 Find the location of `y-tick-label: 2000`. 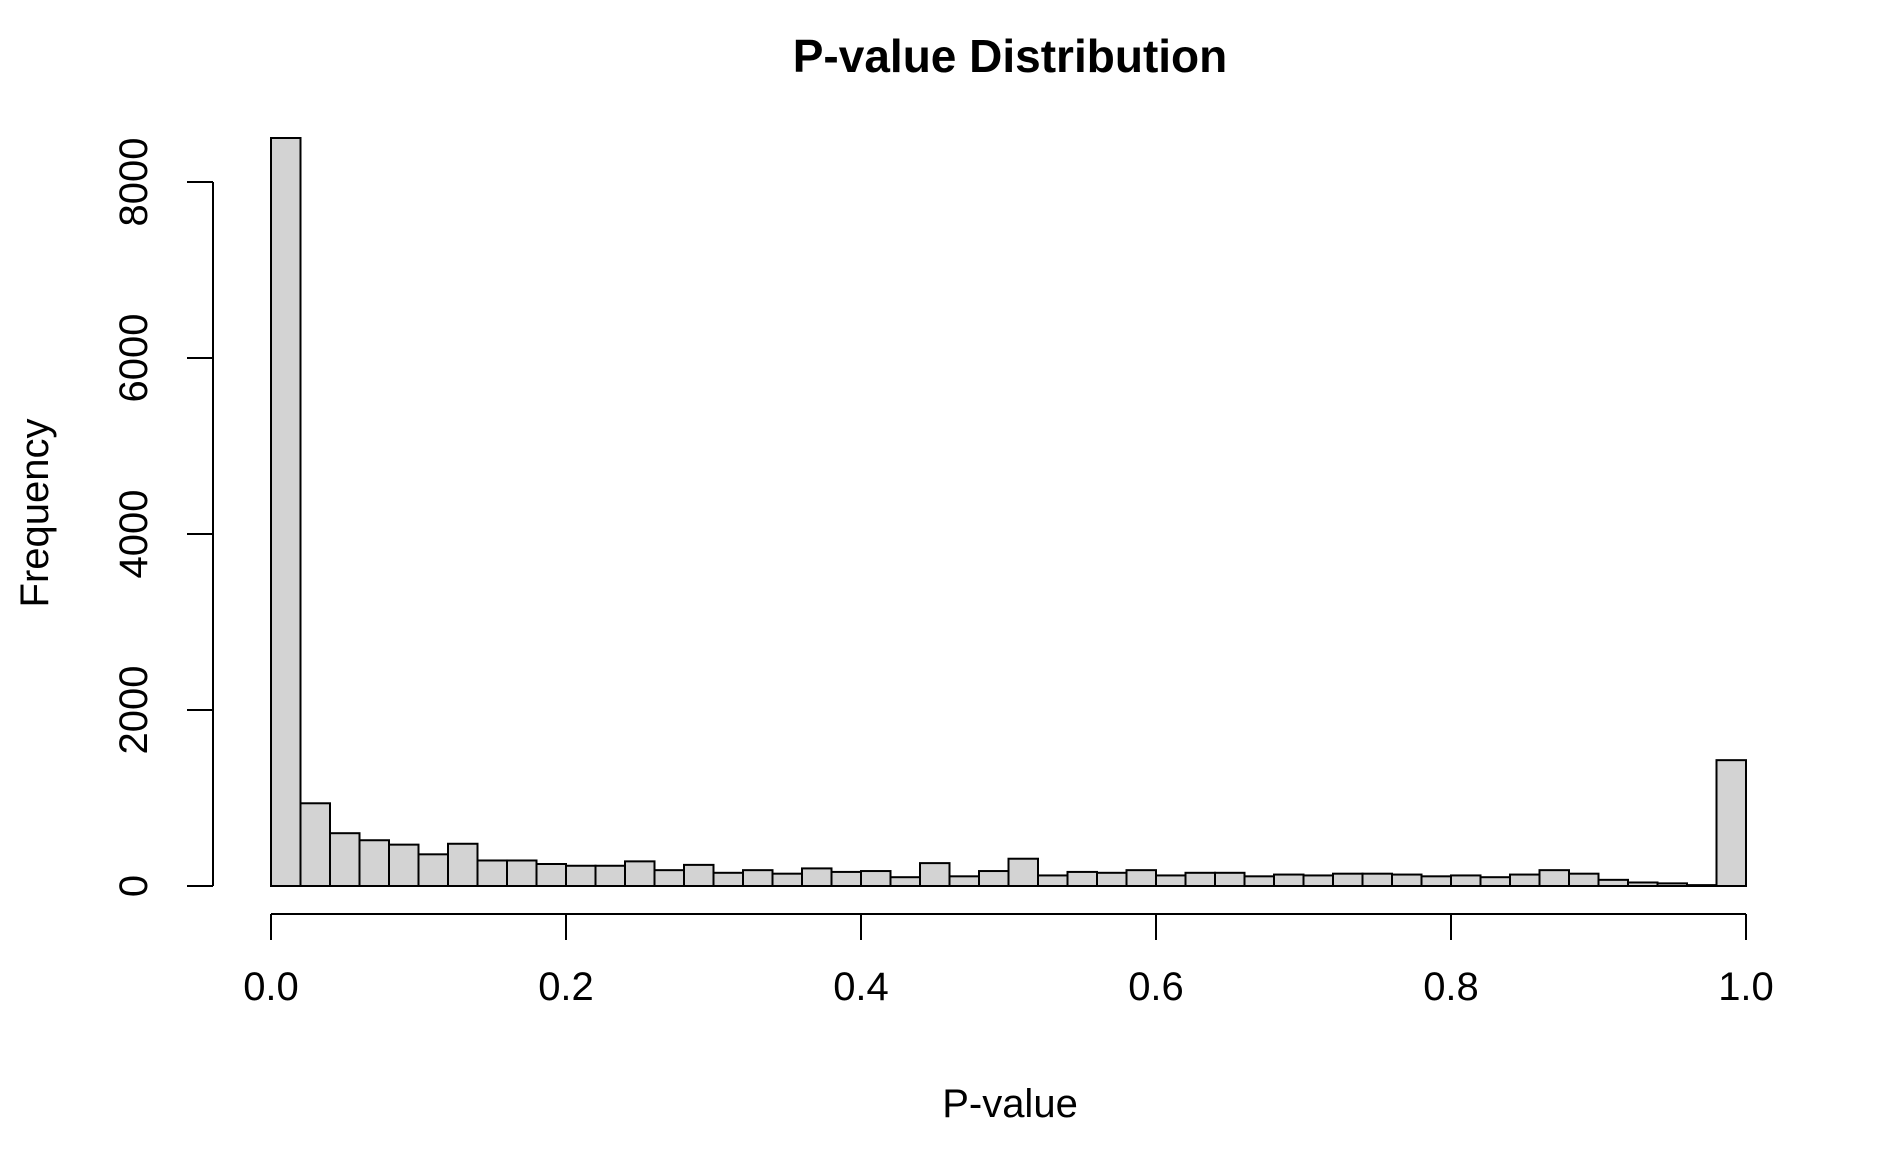

y-tick-label: 2000 is located at coordinates (134, 710).